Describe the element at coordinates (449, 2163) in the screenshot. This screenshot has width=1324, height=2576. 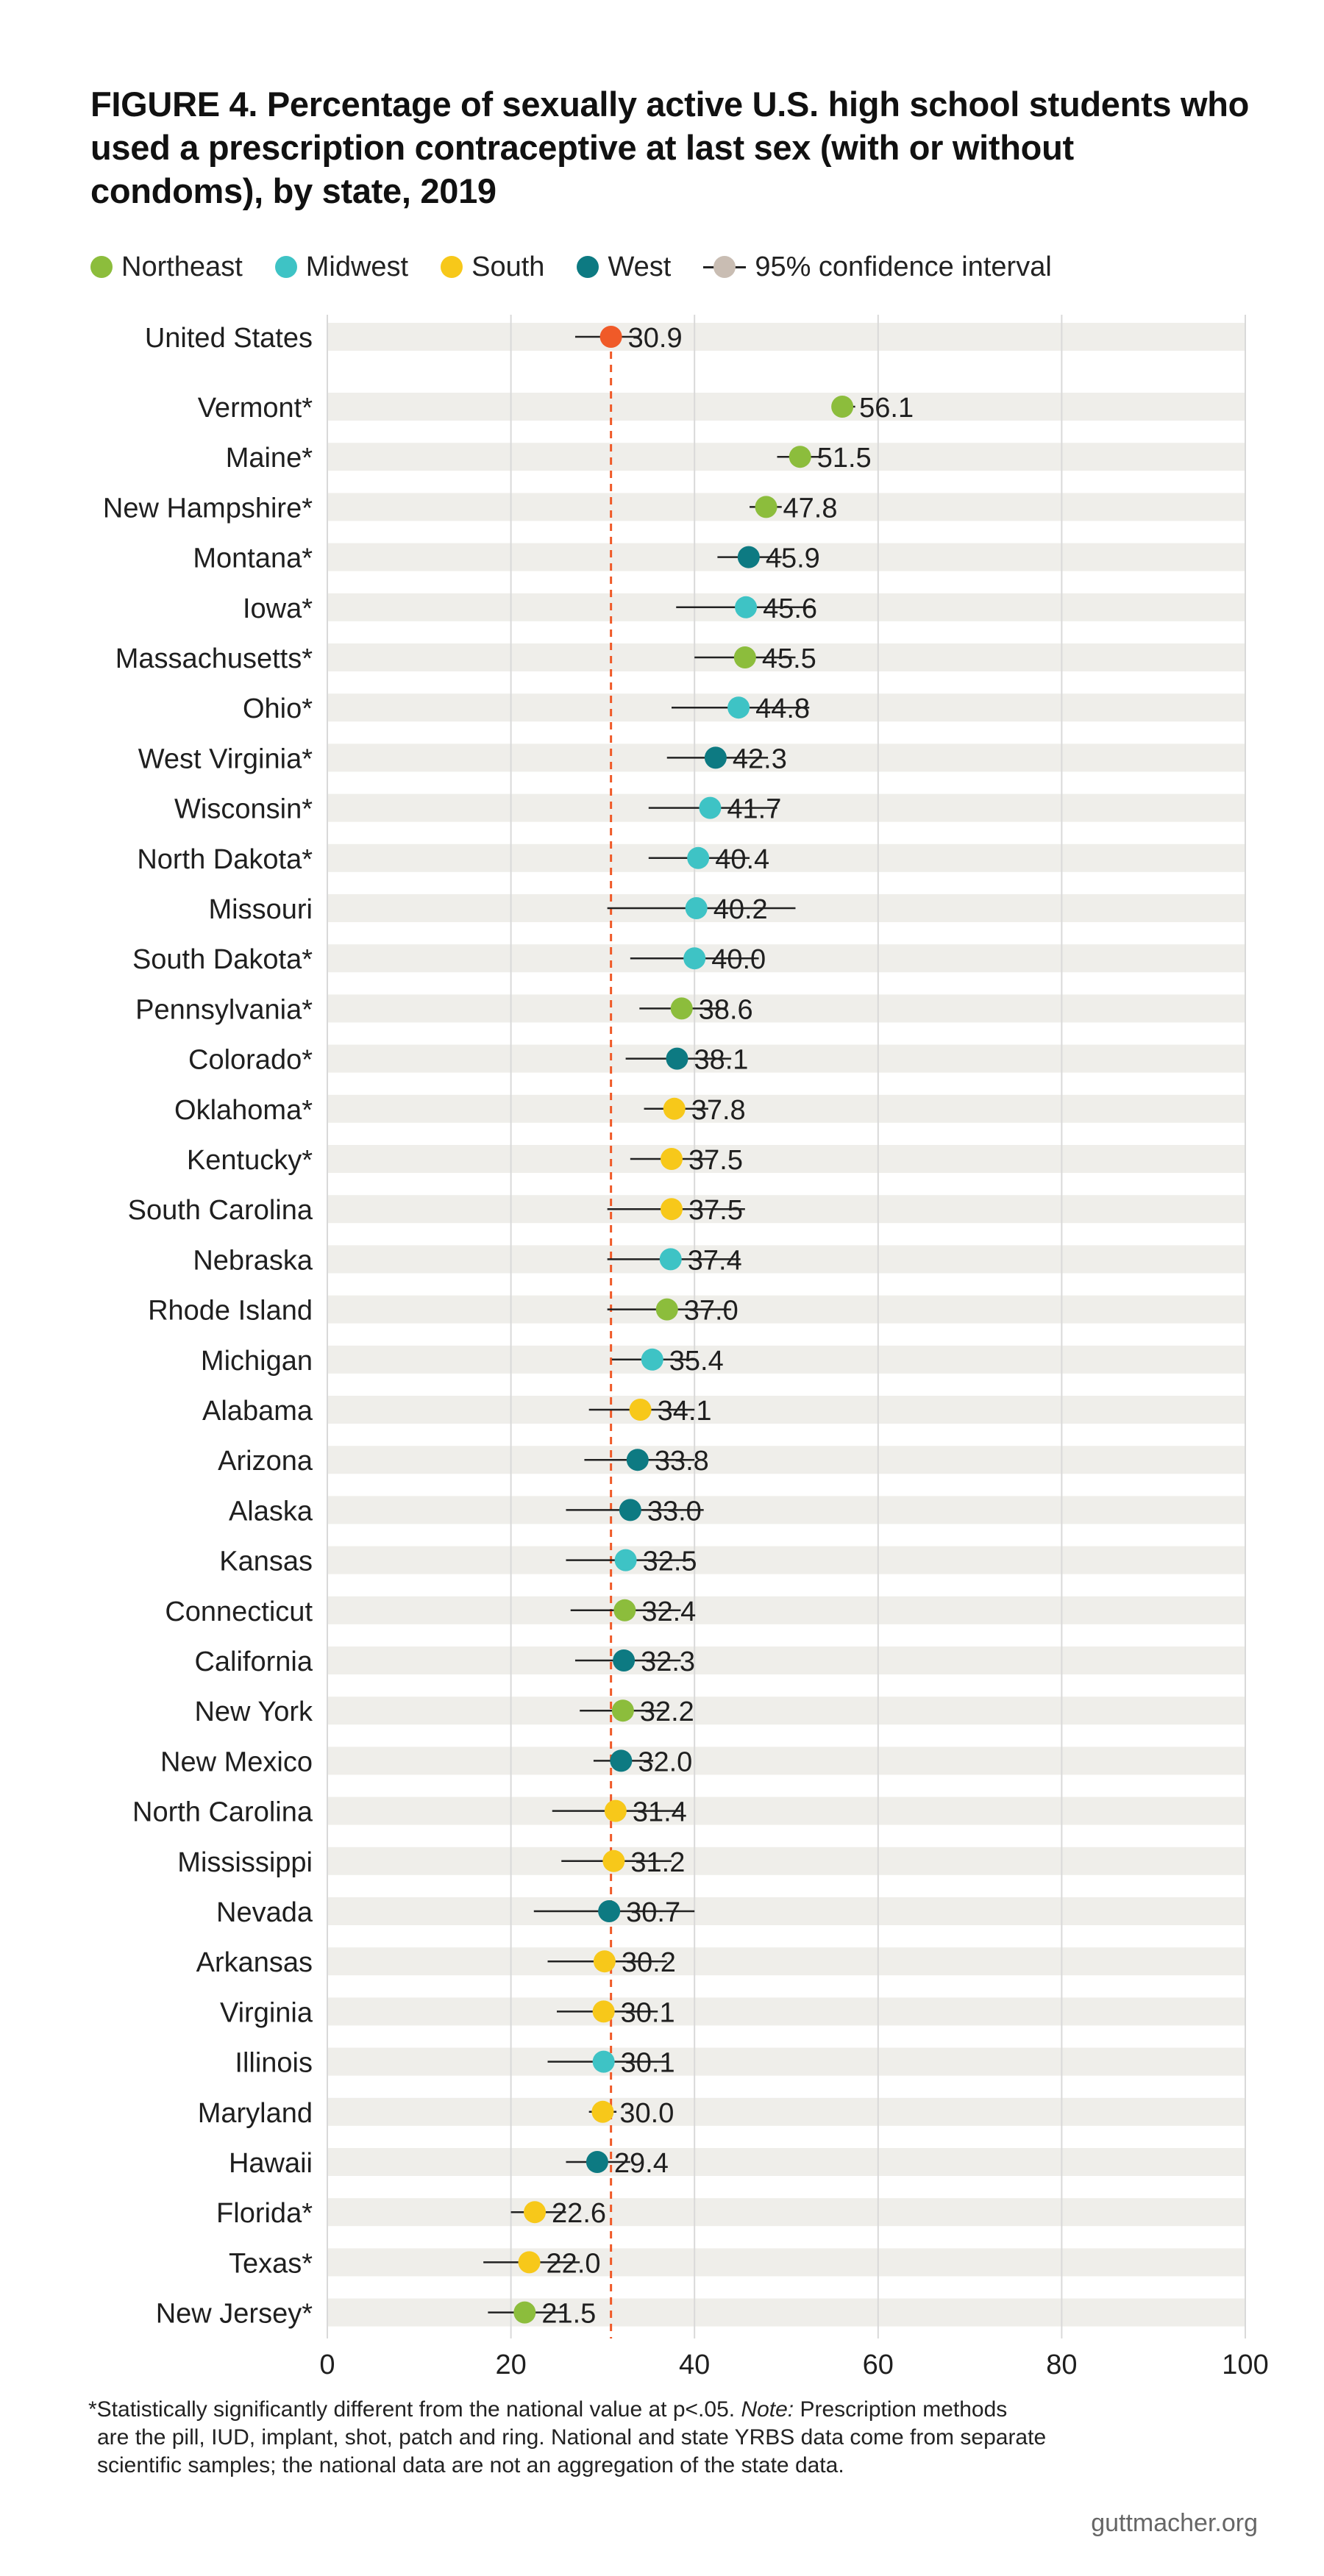
I see `row-hawaii: Hawaii 29.4` at that location.